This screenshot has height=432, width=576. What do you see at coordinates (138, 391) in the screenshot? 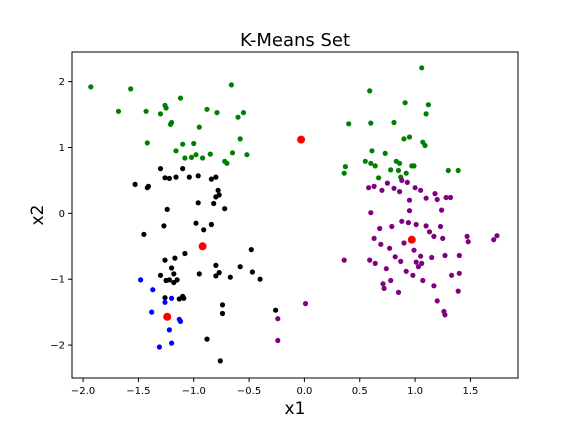
I see `x-tick-label: −1.5` at bounding box center [138, 391].